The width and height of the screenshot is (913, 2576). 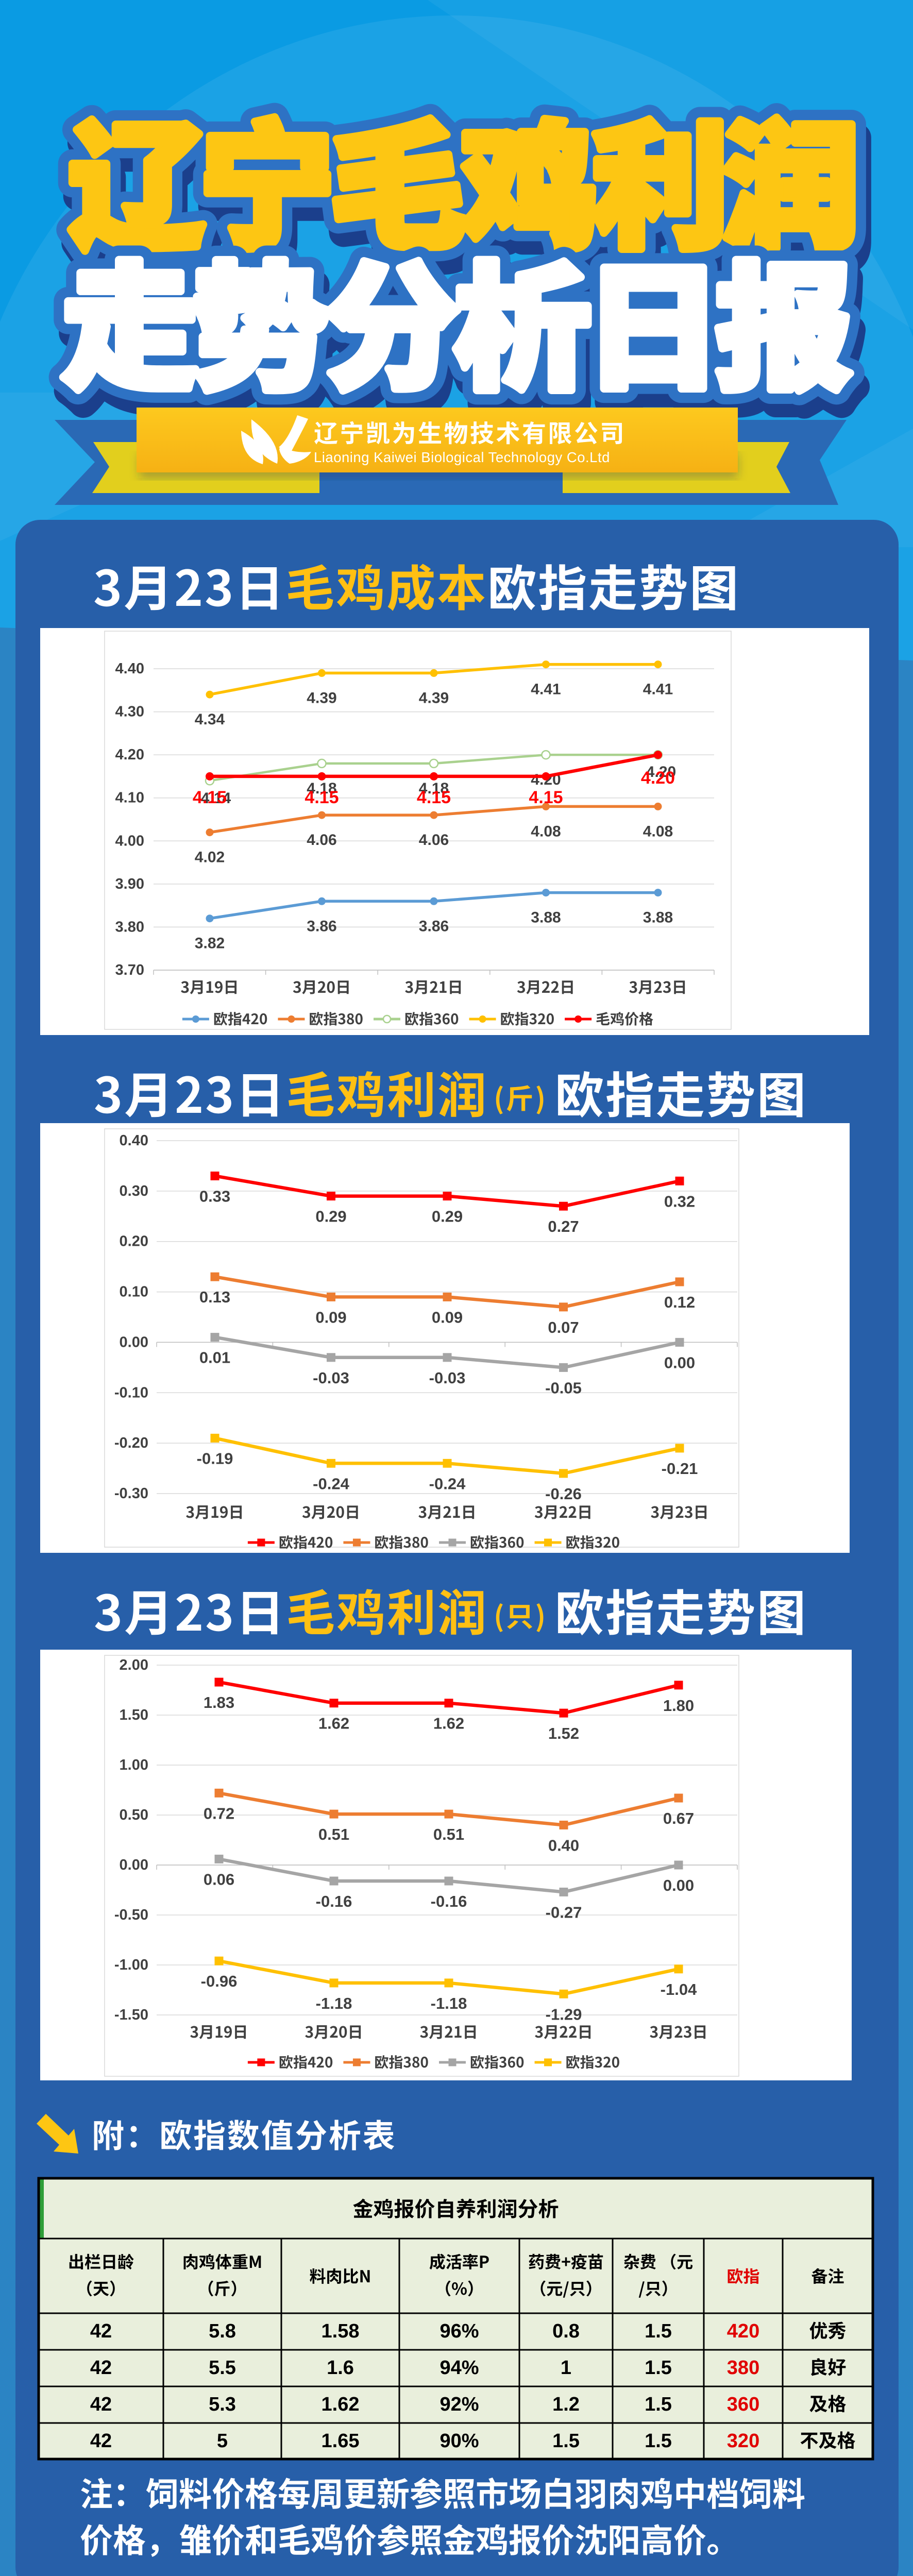 What do you see at coordinates (743, 2404) in the screenshot?
I see `svg-text: 360` at bounding box center [743, 2404].